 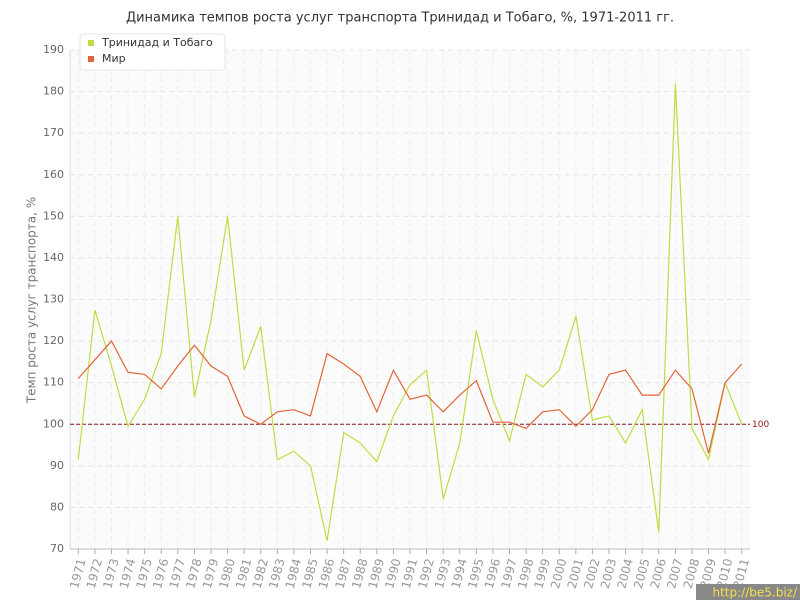 What do you see at coordinates (157, 42) in the screenshot?
I see `legend-label: Тринидад и Тобаго` at bounding box center [157, 42].